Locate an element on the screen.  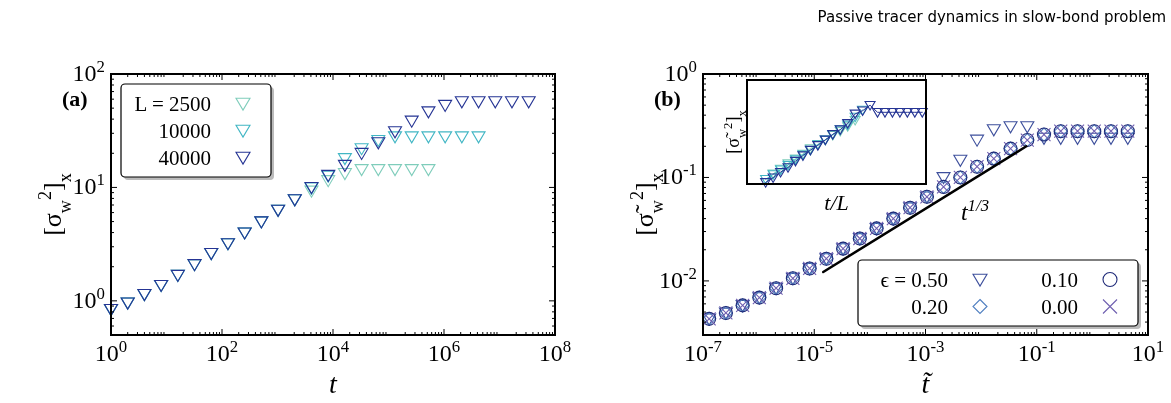
x-tick-label: 10$^{-3}$ is located at coordinates (925, 351).